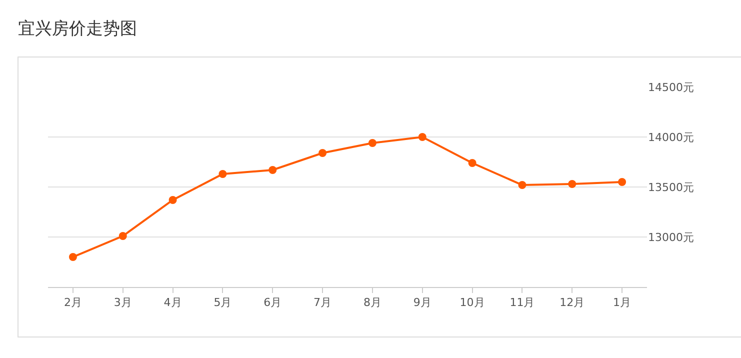  Describe the element at coordinates (522, 303) in the screenshot. I see `x-tick-label: 11月` at that location.